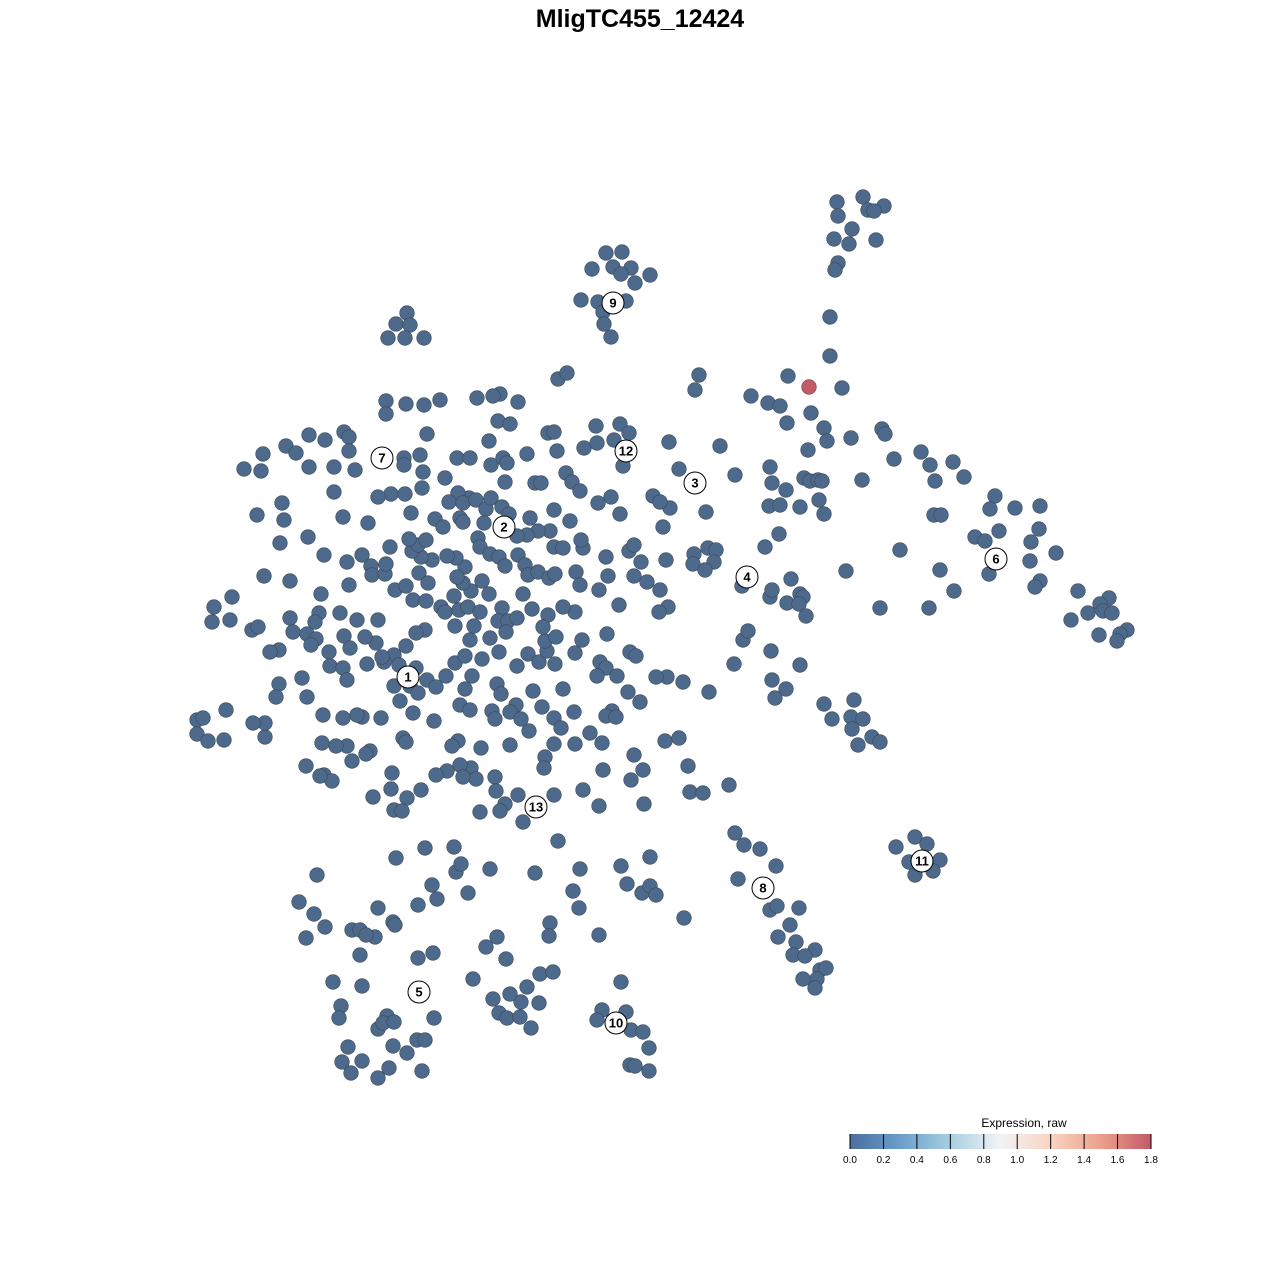  What do you see at coordinates (626, 451) in the screenshot?
I see `cluster-label-12: 12` at bounding box center [626, 451].